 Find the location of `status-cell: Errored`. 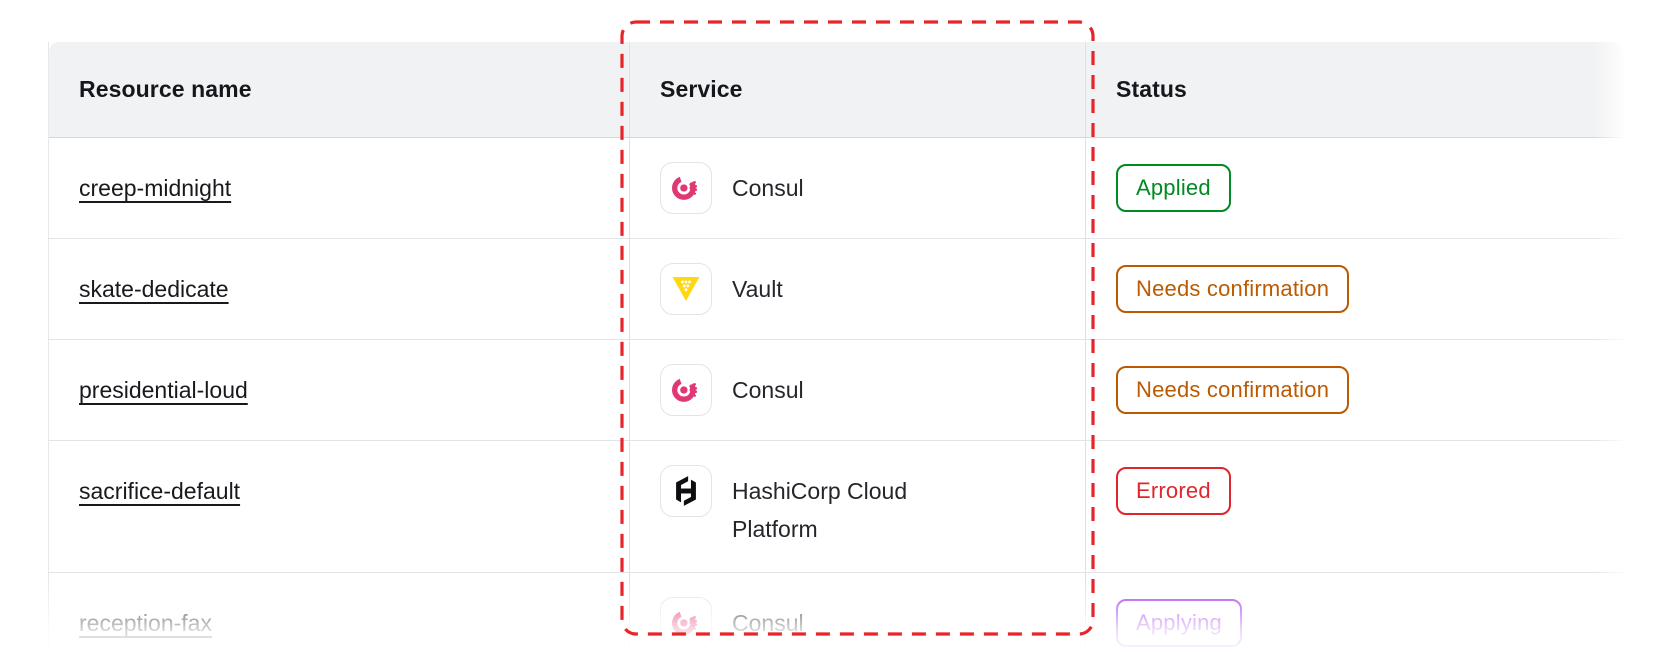

status-cell: Errored is located at coordinates (1354, 506).